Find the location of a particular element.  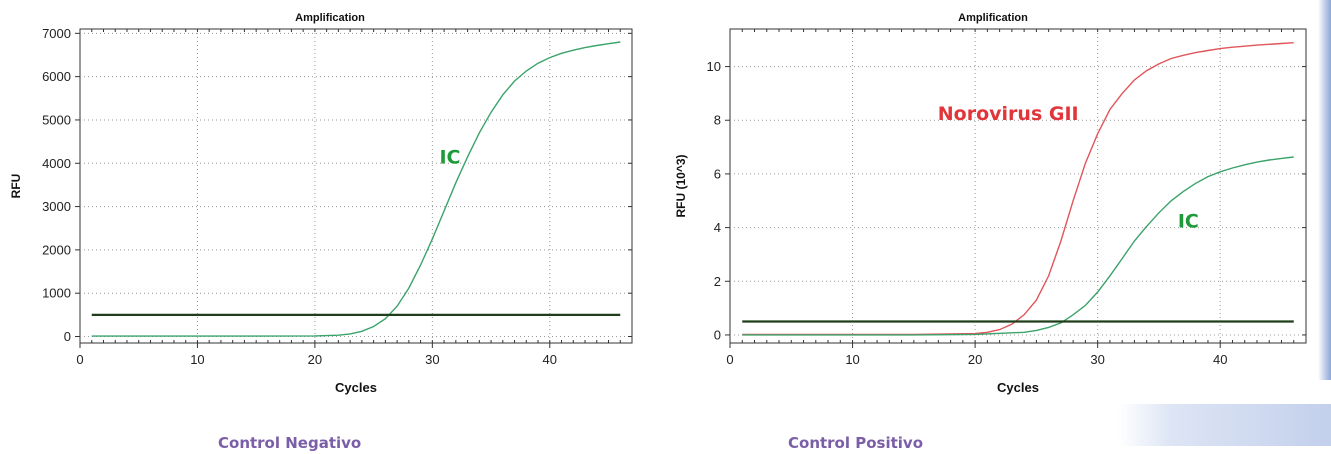

y-tick-label: 2000 is located at coordinates (56, 249).